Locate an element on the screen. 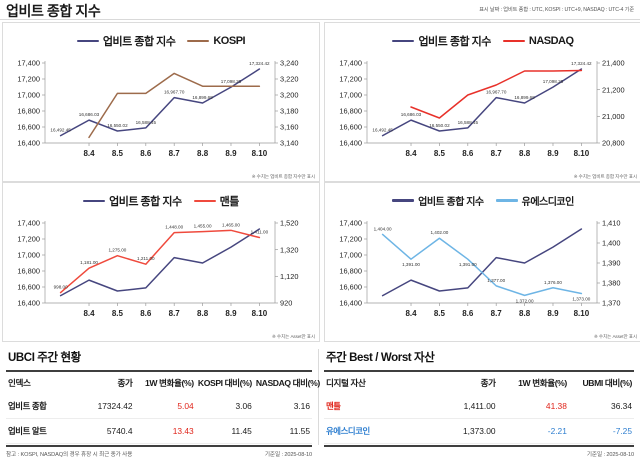  chart-legend: 업비트 종합 지수 NASDAQ is located at coordinates (482, 41).